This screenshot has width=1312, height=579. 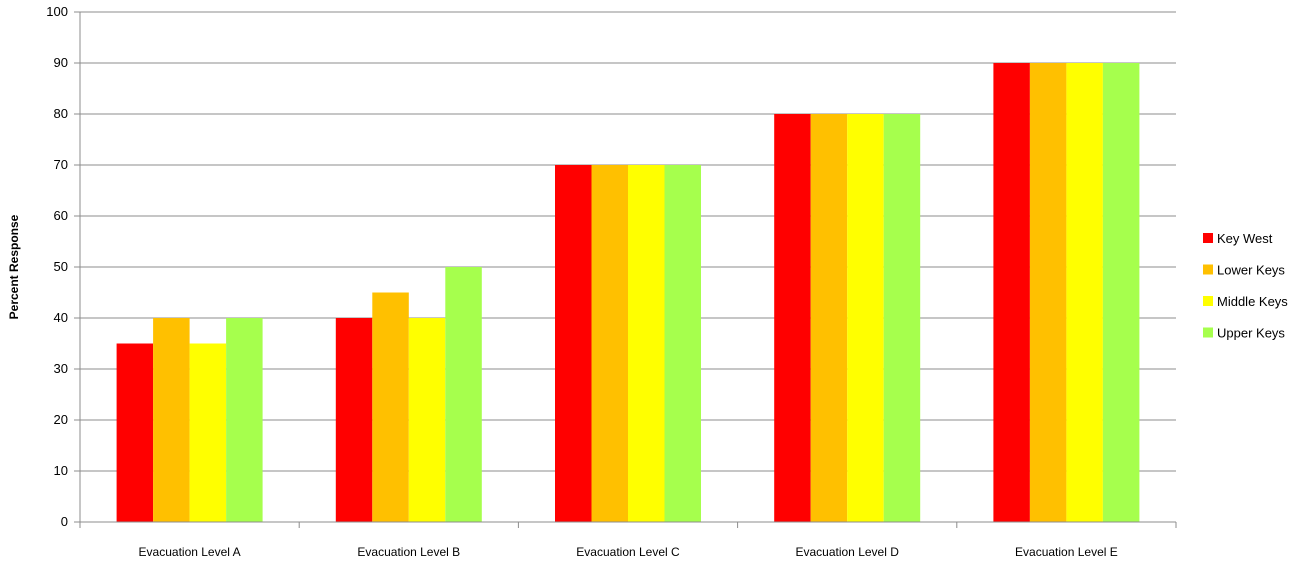 I want to click on y-tick-labels: 0 10 20 30 40 50 60 70 80 90 100, so click(x=57, y=266).